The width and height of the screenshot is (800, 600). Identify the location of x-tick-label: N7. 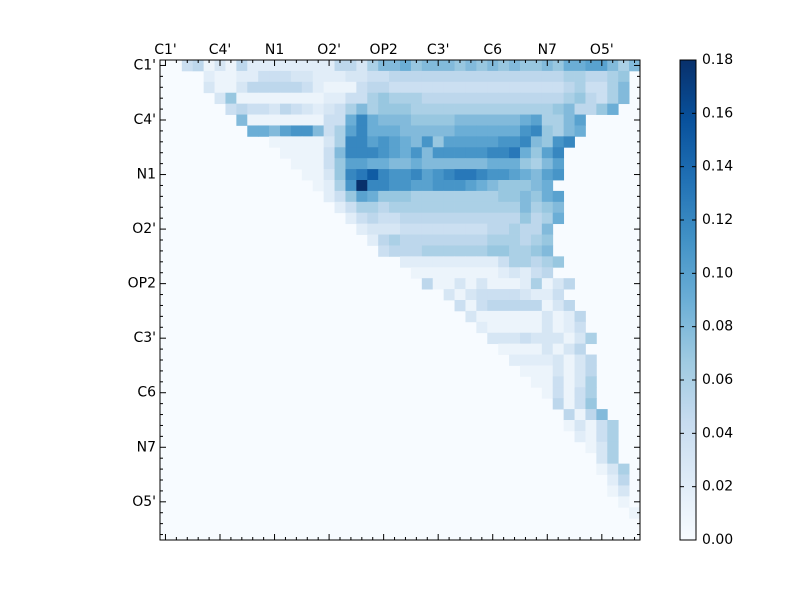
(547, 50).